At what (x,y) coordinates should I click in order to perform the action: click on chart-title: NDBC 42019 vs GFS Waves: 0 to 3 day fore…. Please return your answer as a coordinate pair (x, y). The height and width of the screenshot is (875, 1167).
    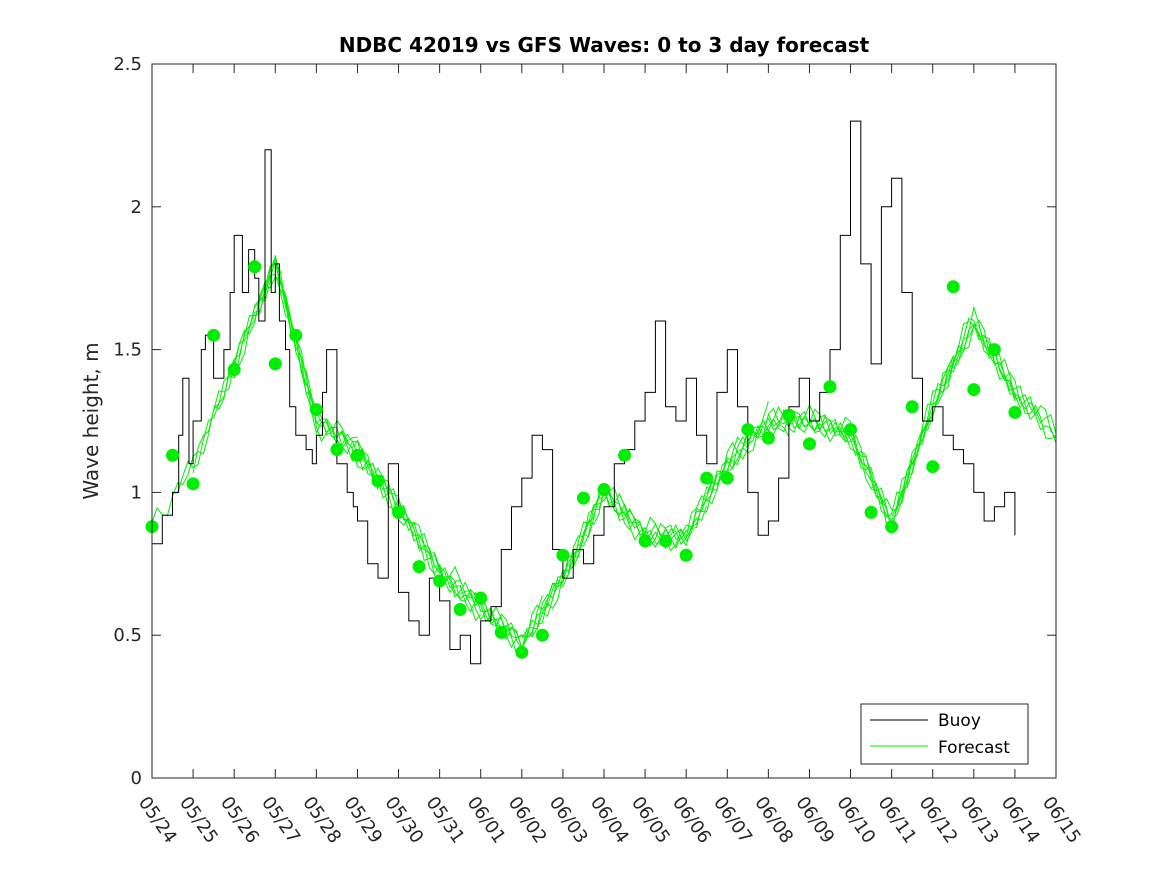
    Looking at the image, I should click on (604, 45).